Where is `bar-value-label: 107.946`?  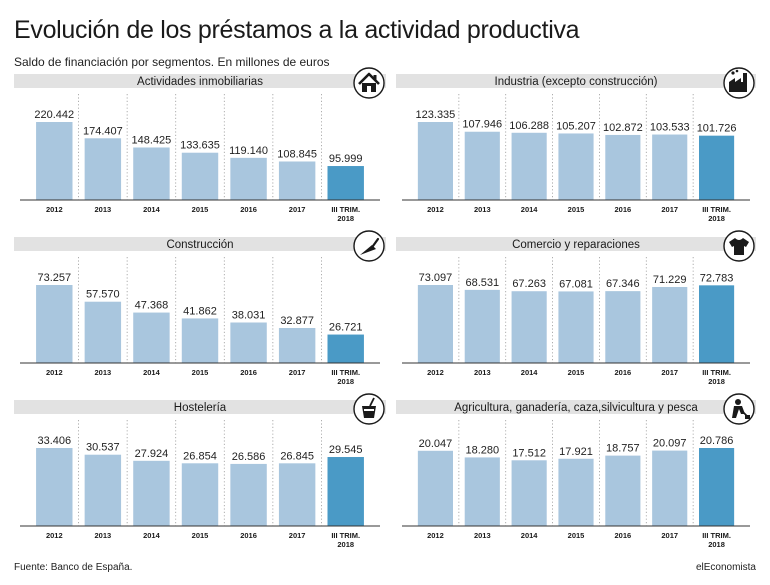
bar-value-label: 107.946 is located at coordinates (482, 125).